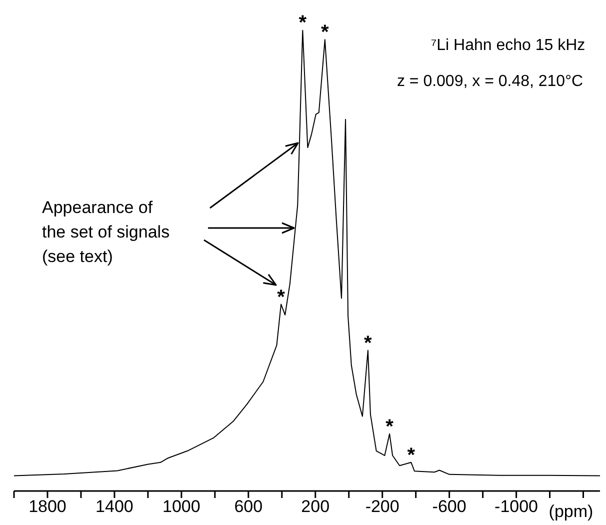 This screenshot has width=606, height=525. I want to click on x-axis-title: (ppm), so click(571, 511).